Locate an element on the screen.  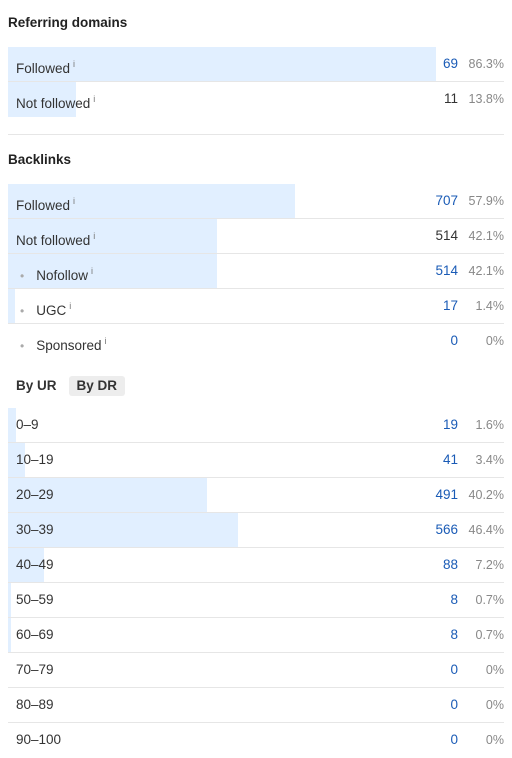
backlink-row: • Nofollow i 514 42.1% is located at coordinates (256, 271).